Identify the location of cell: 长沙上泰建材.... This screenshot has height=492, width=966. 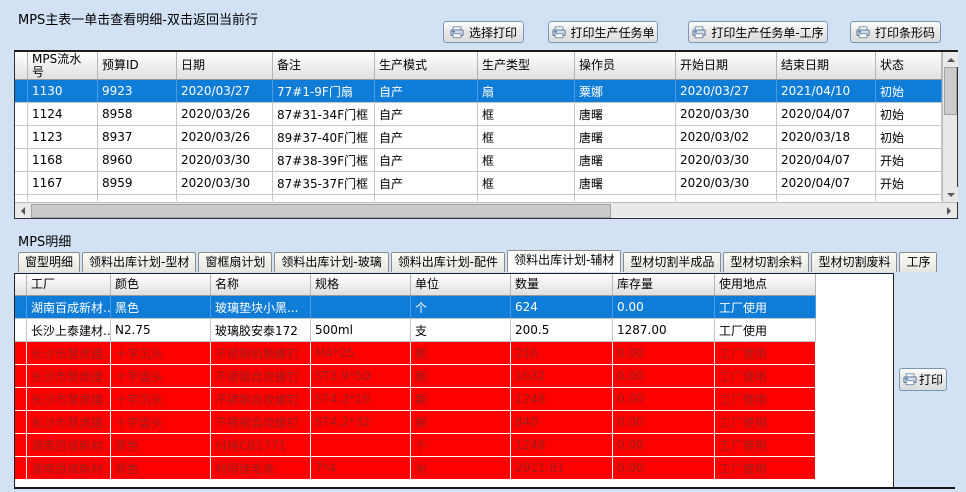
(69, 330).